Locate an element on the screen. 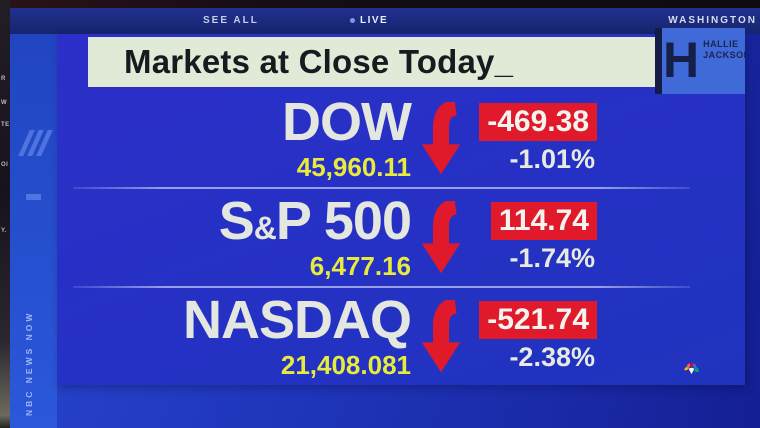  index-change-block: -521.74 -2.38% is located at coordinates (532, 336).